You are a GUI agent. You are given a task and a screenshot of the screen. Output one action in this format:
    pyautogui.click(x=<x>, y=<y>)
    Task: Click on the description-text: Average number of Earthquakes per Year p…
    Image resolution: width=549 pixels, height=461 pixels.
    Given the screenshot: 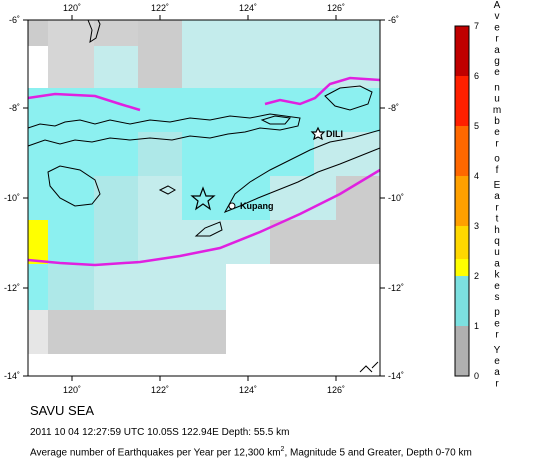 What is the action you would take?
    pyautogui.click(x=155, y=453)
    